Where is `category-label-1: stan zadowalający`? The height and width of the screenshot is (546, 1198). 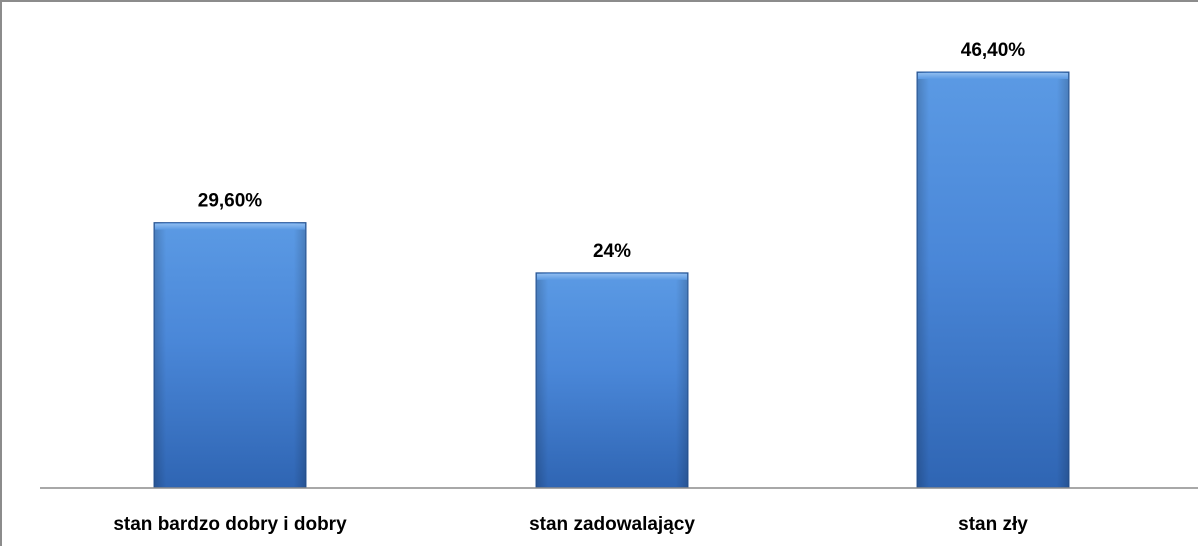 category-label-1: stan zadowalający is located at coordinates (612, 524).